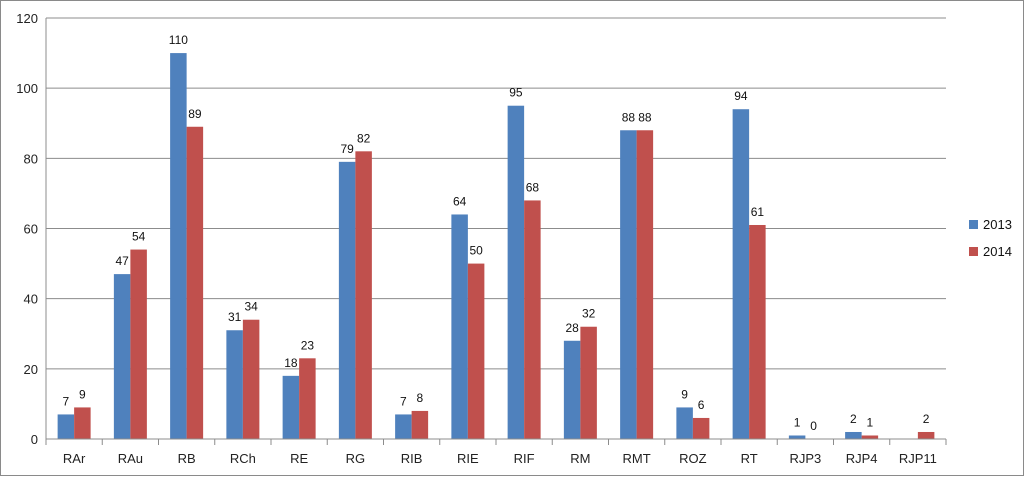  What do you see at coordinates (235, 317) in the screenshot?
I see `data-label-2013: 31` at bounding box center [235, 317].